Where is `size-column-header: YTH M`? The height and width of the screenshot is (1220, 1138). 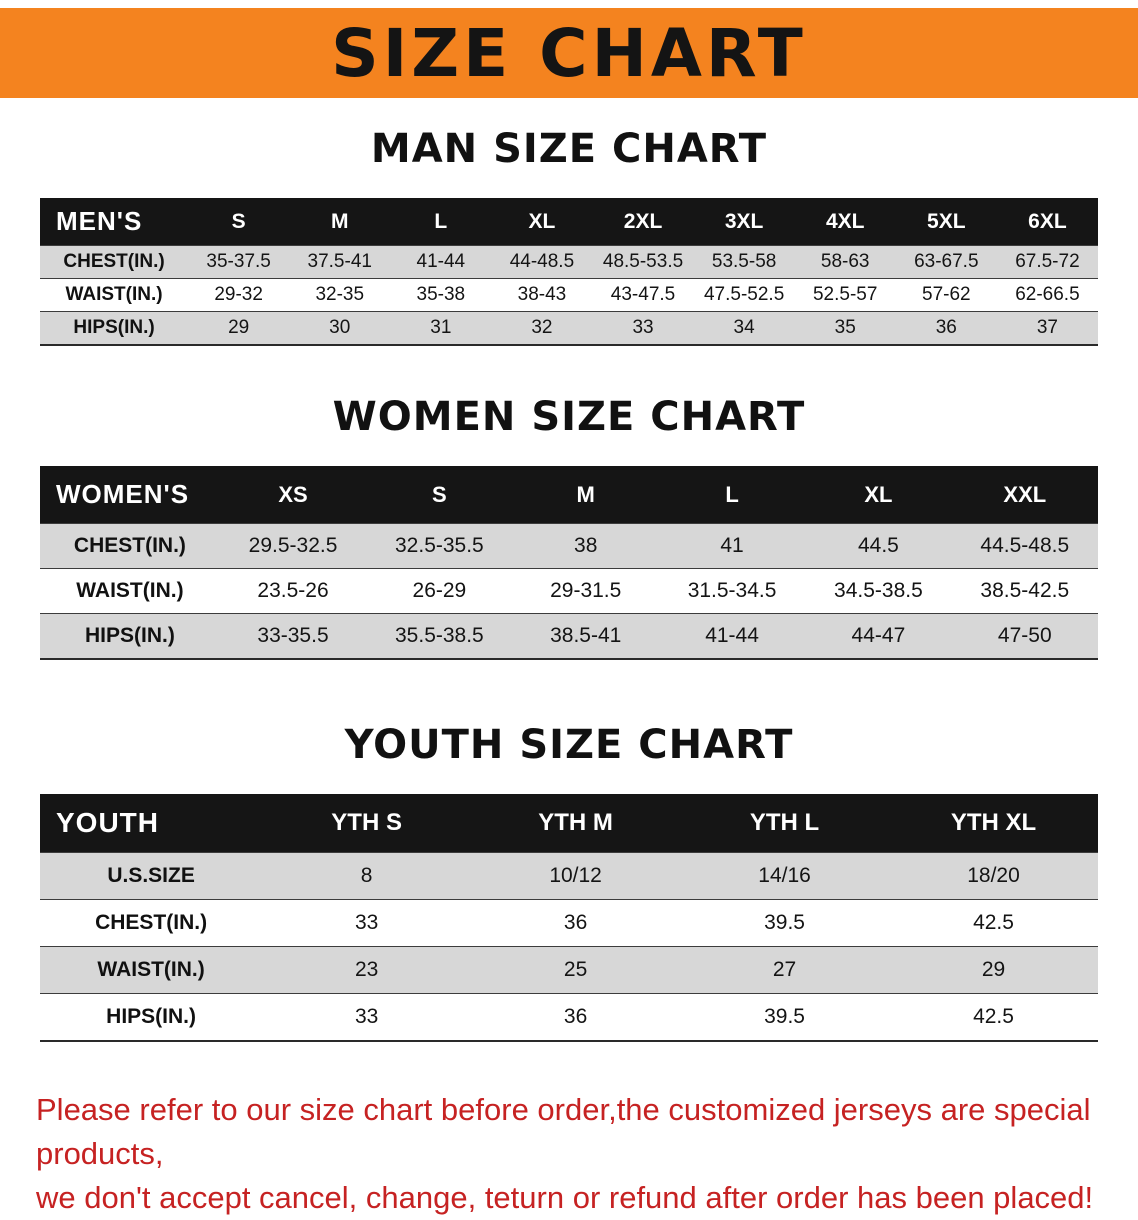
size-column-header: YTH M is located at coordinates (575, 822).